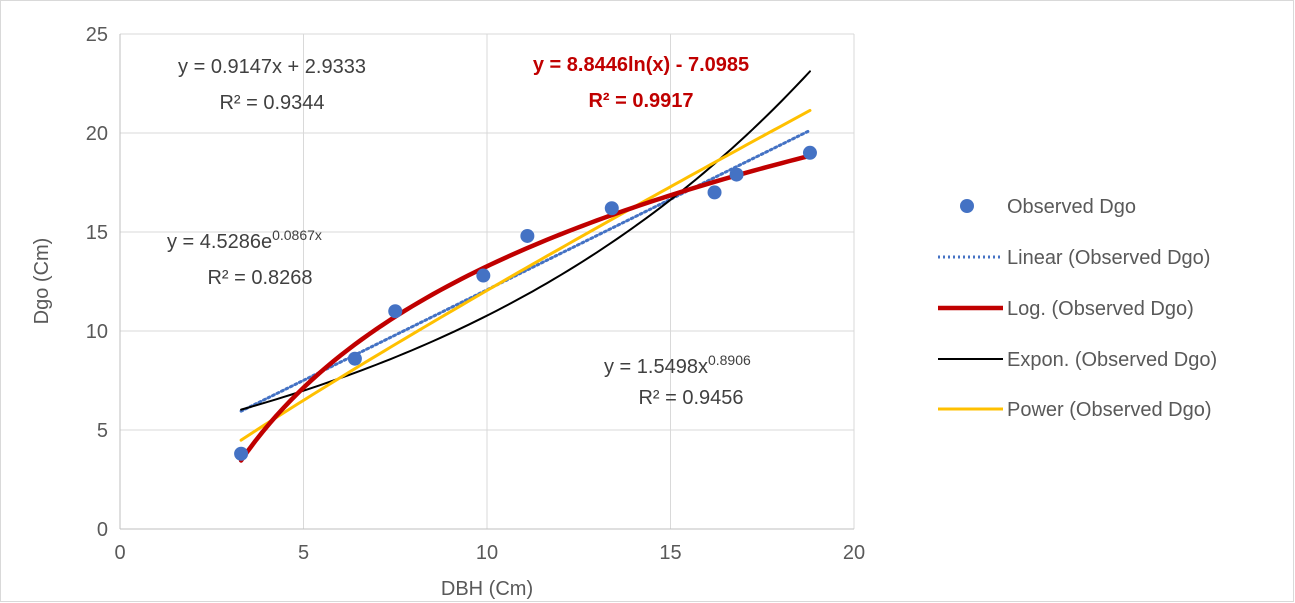 This screenshot has height=603, width=1295. What do you see at coordinates (967, 206) in the screenshot?
I see `legend-marker-observed` at bounding box center [967, 206].